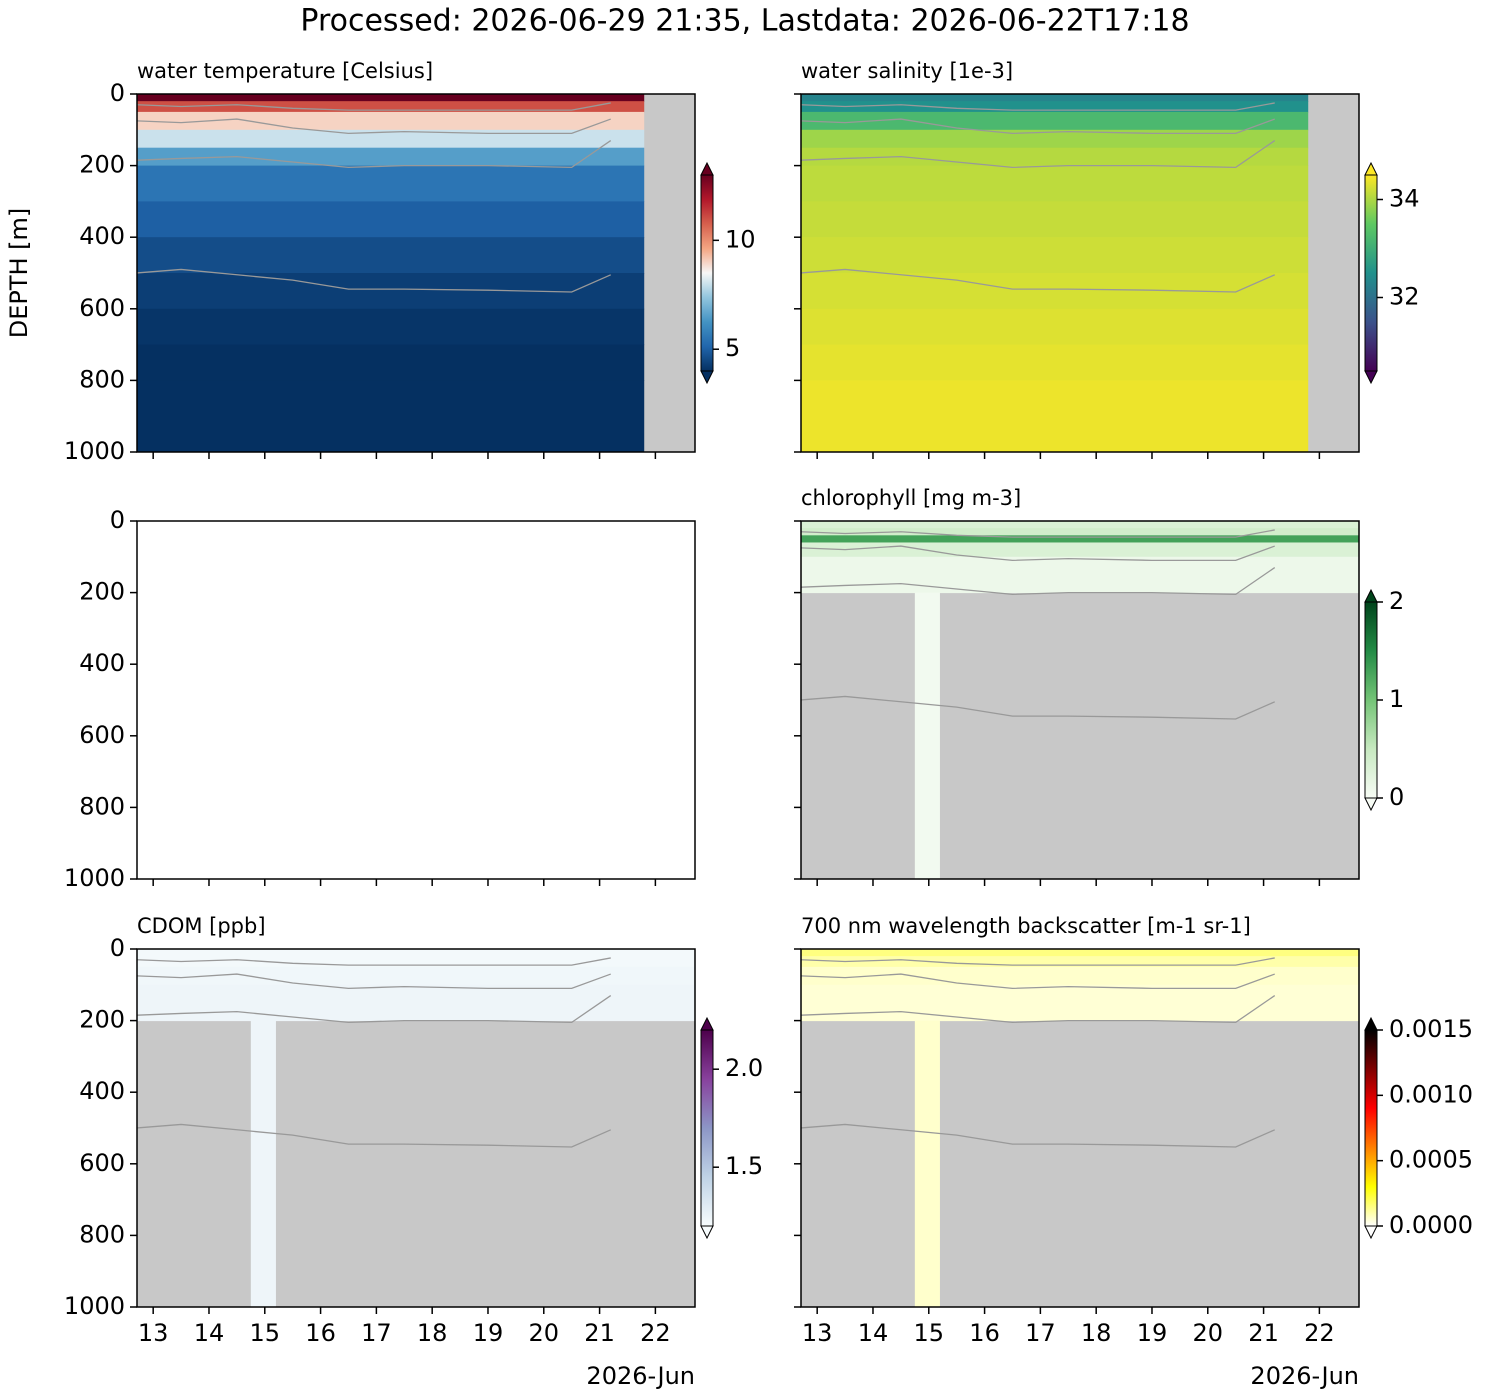 Image resolution: width=1500 pixels, height=1400 pixels. I want to click on colorbar-tick-label: 0, so click(1396, 797).